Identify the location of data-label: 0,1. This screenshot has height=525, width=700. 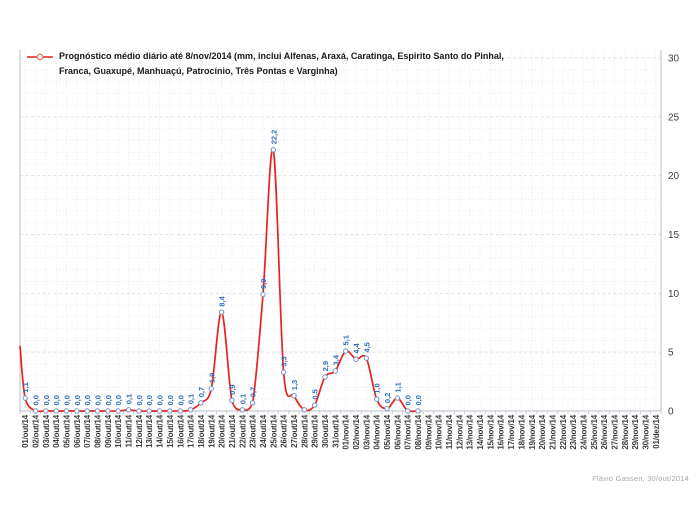
(191, 399).